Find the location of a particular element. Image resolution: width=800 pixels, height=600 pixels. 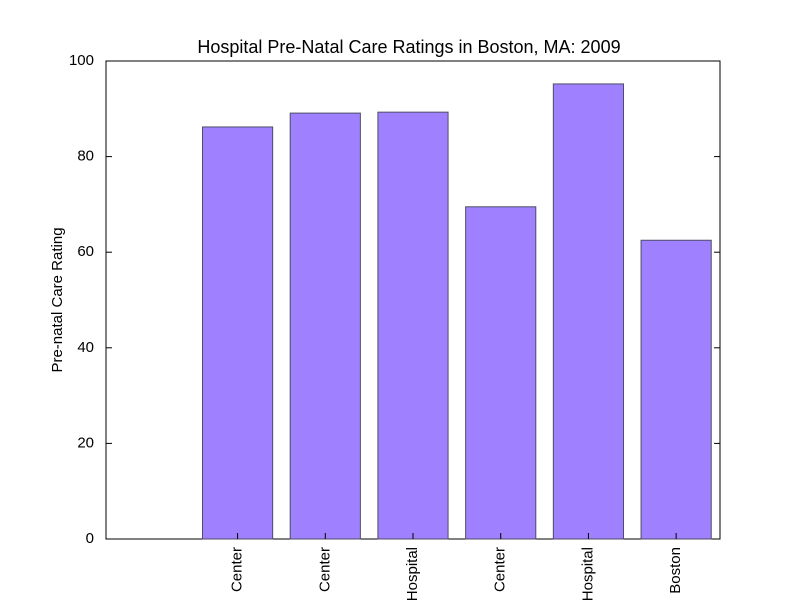

y-tick-label: 80 is located at coordinates (85, 156).